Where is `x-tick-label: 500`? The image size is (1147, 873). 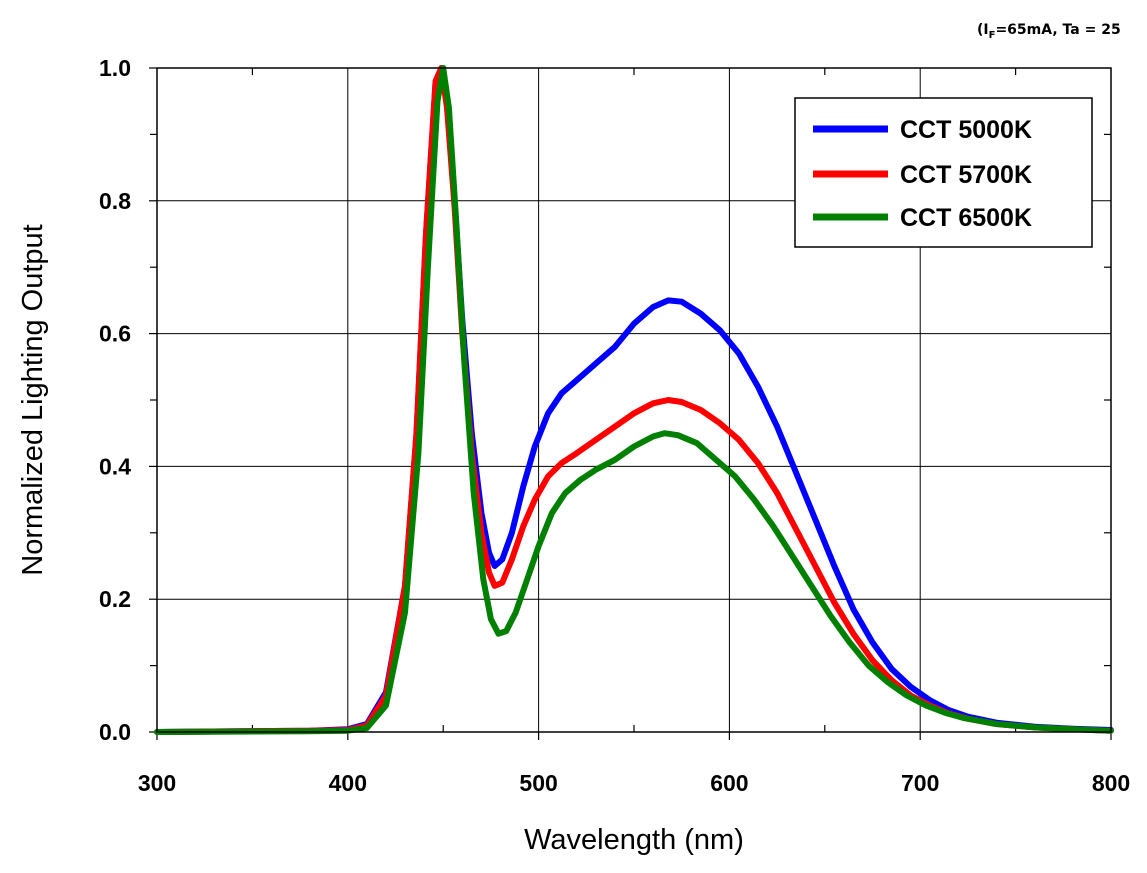
x-tick-label: 500 is located at coordinates (538, 783).